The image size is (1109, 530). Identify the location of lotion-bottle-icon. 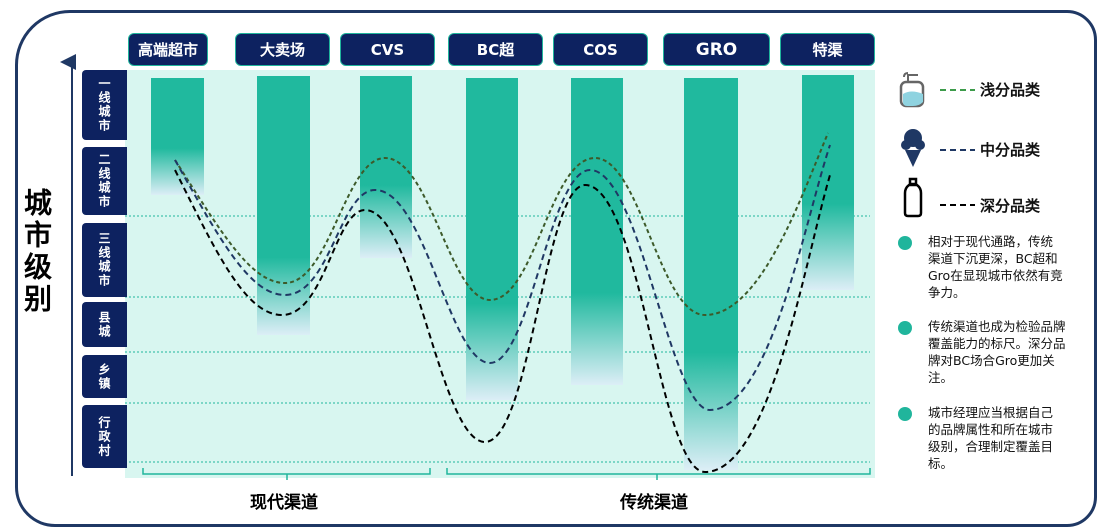
(912, 90).